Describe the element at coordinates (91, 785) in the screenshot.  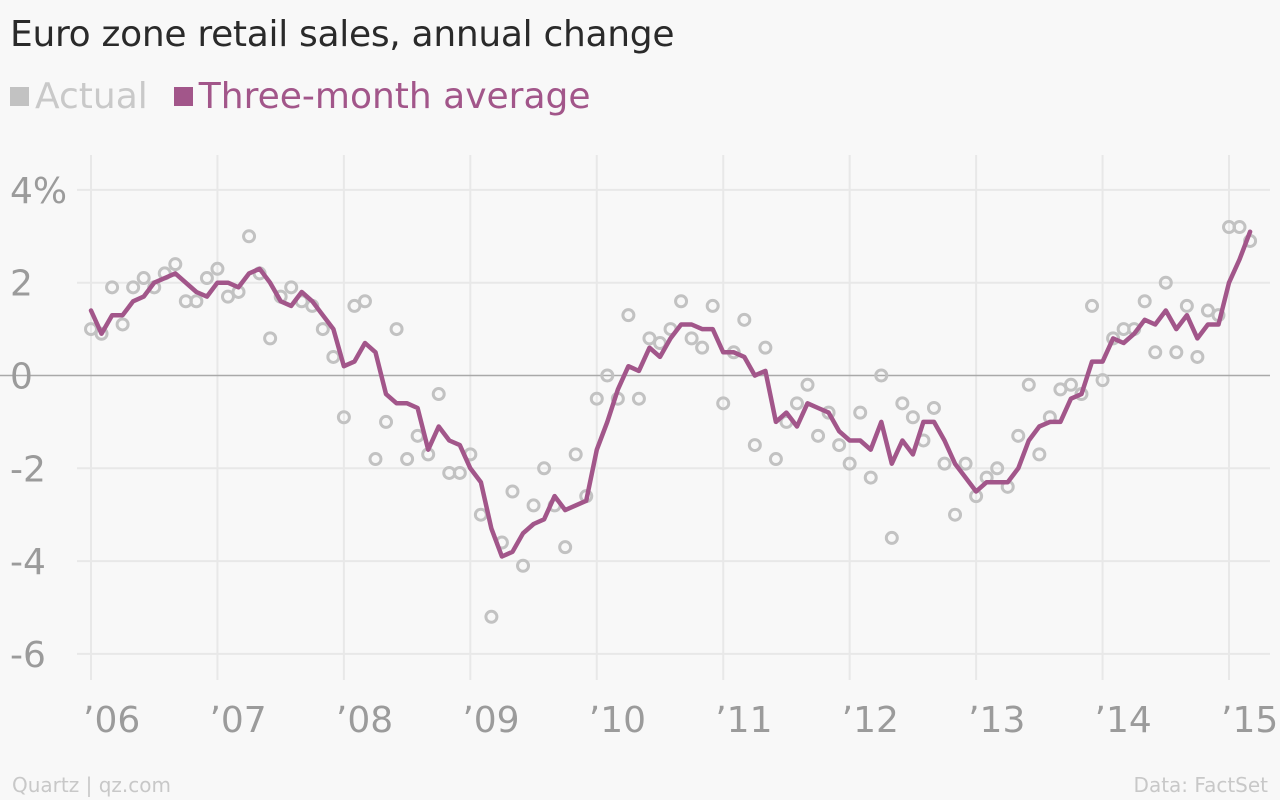
I see `footer-credit: Quartz | qz.com` at that location.